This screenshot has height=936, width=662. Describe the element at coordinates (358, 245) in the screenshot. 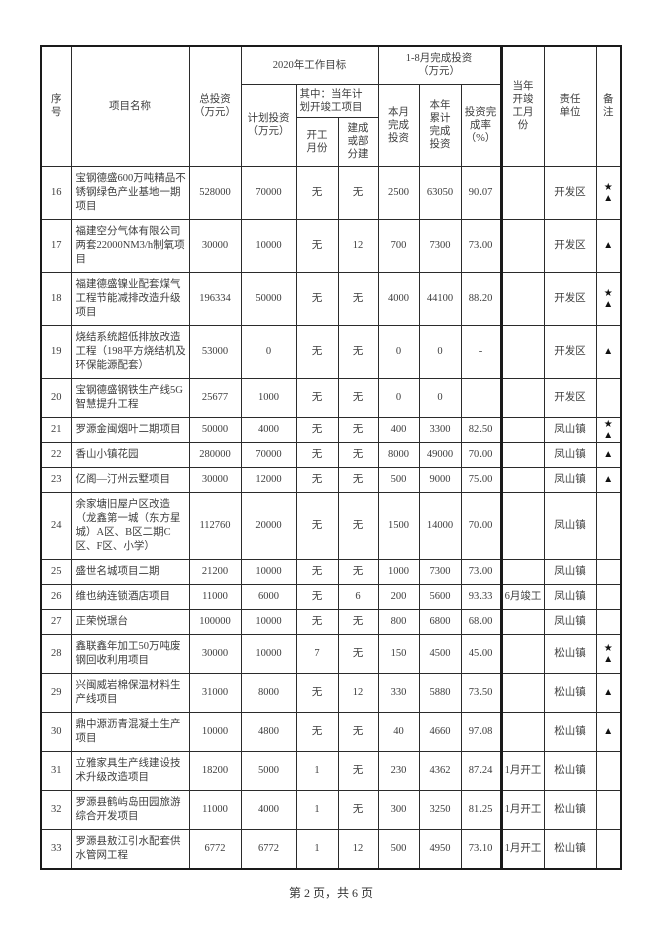

I see `cell-built-or-partial: 12` at that location.